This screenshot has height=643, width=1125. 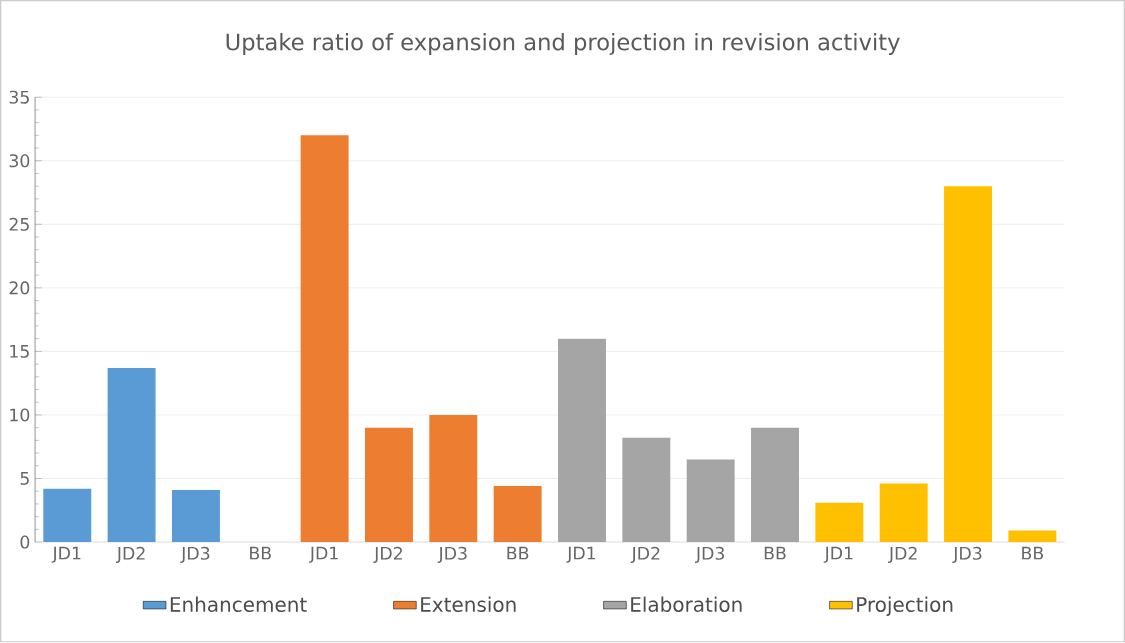 I want to click on y-tick-label: 0, so click(x=25, y=542).